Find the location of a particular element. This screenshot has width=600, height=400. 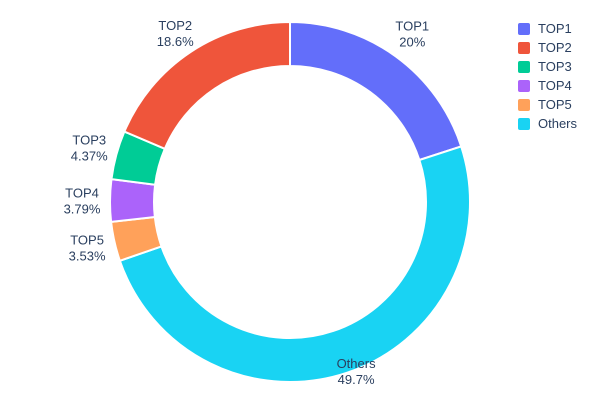

legend-label-top5: TOP5 is located at coordinates (555, 104).